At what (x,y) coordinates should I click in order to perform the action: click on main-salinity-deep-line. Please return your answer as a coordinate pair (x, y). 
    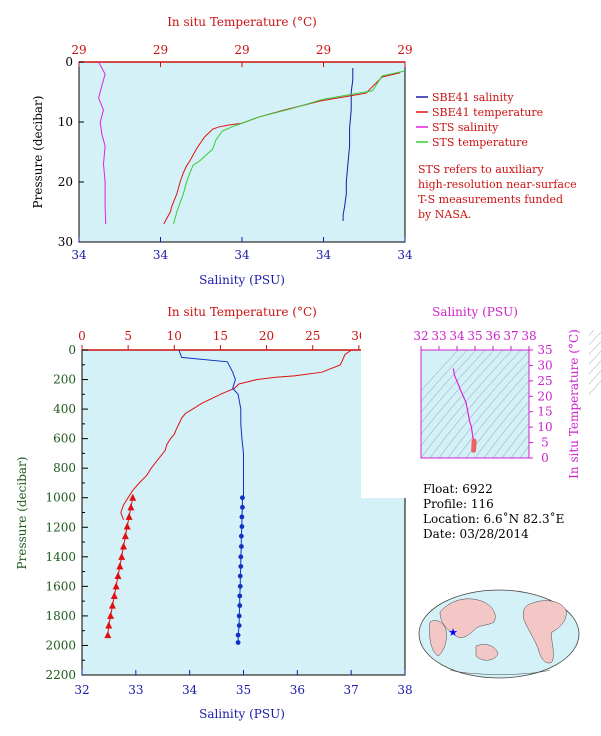
    Looking at the image, I should click on (240, 570).